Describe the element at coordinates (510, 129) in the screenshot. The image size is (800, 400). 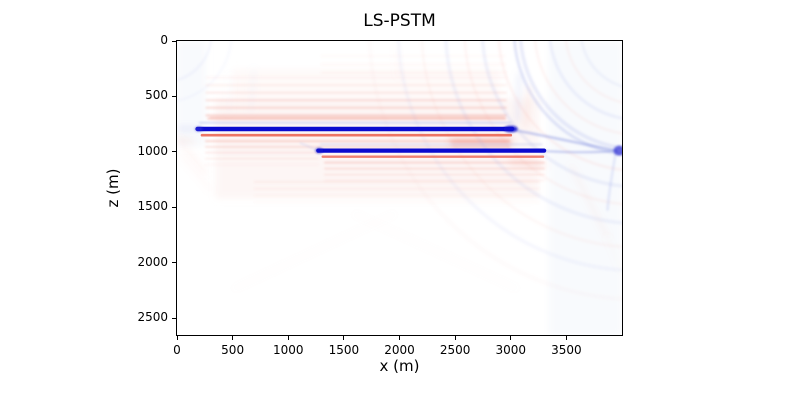
I see `r1-right-endcap` at that location.